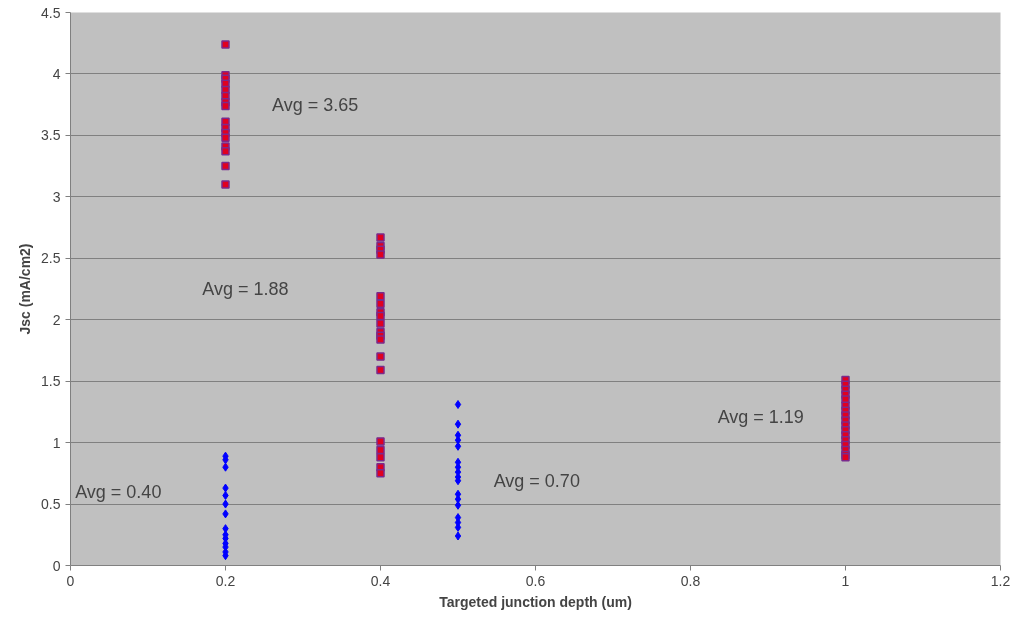 Image resolution: width=1022 pixels, height=639 pixels. Describe the element at coordinates (380, 580) in the screenshot. I see `x-tick-label: 0.4` at that location.